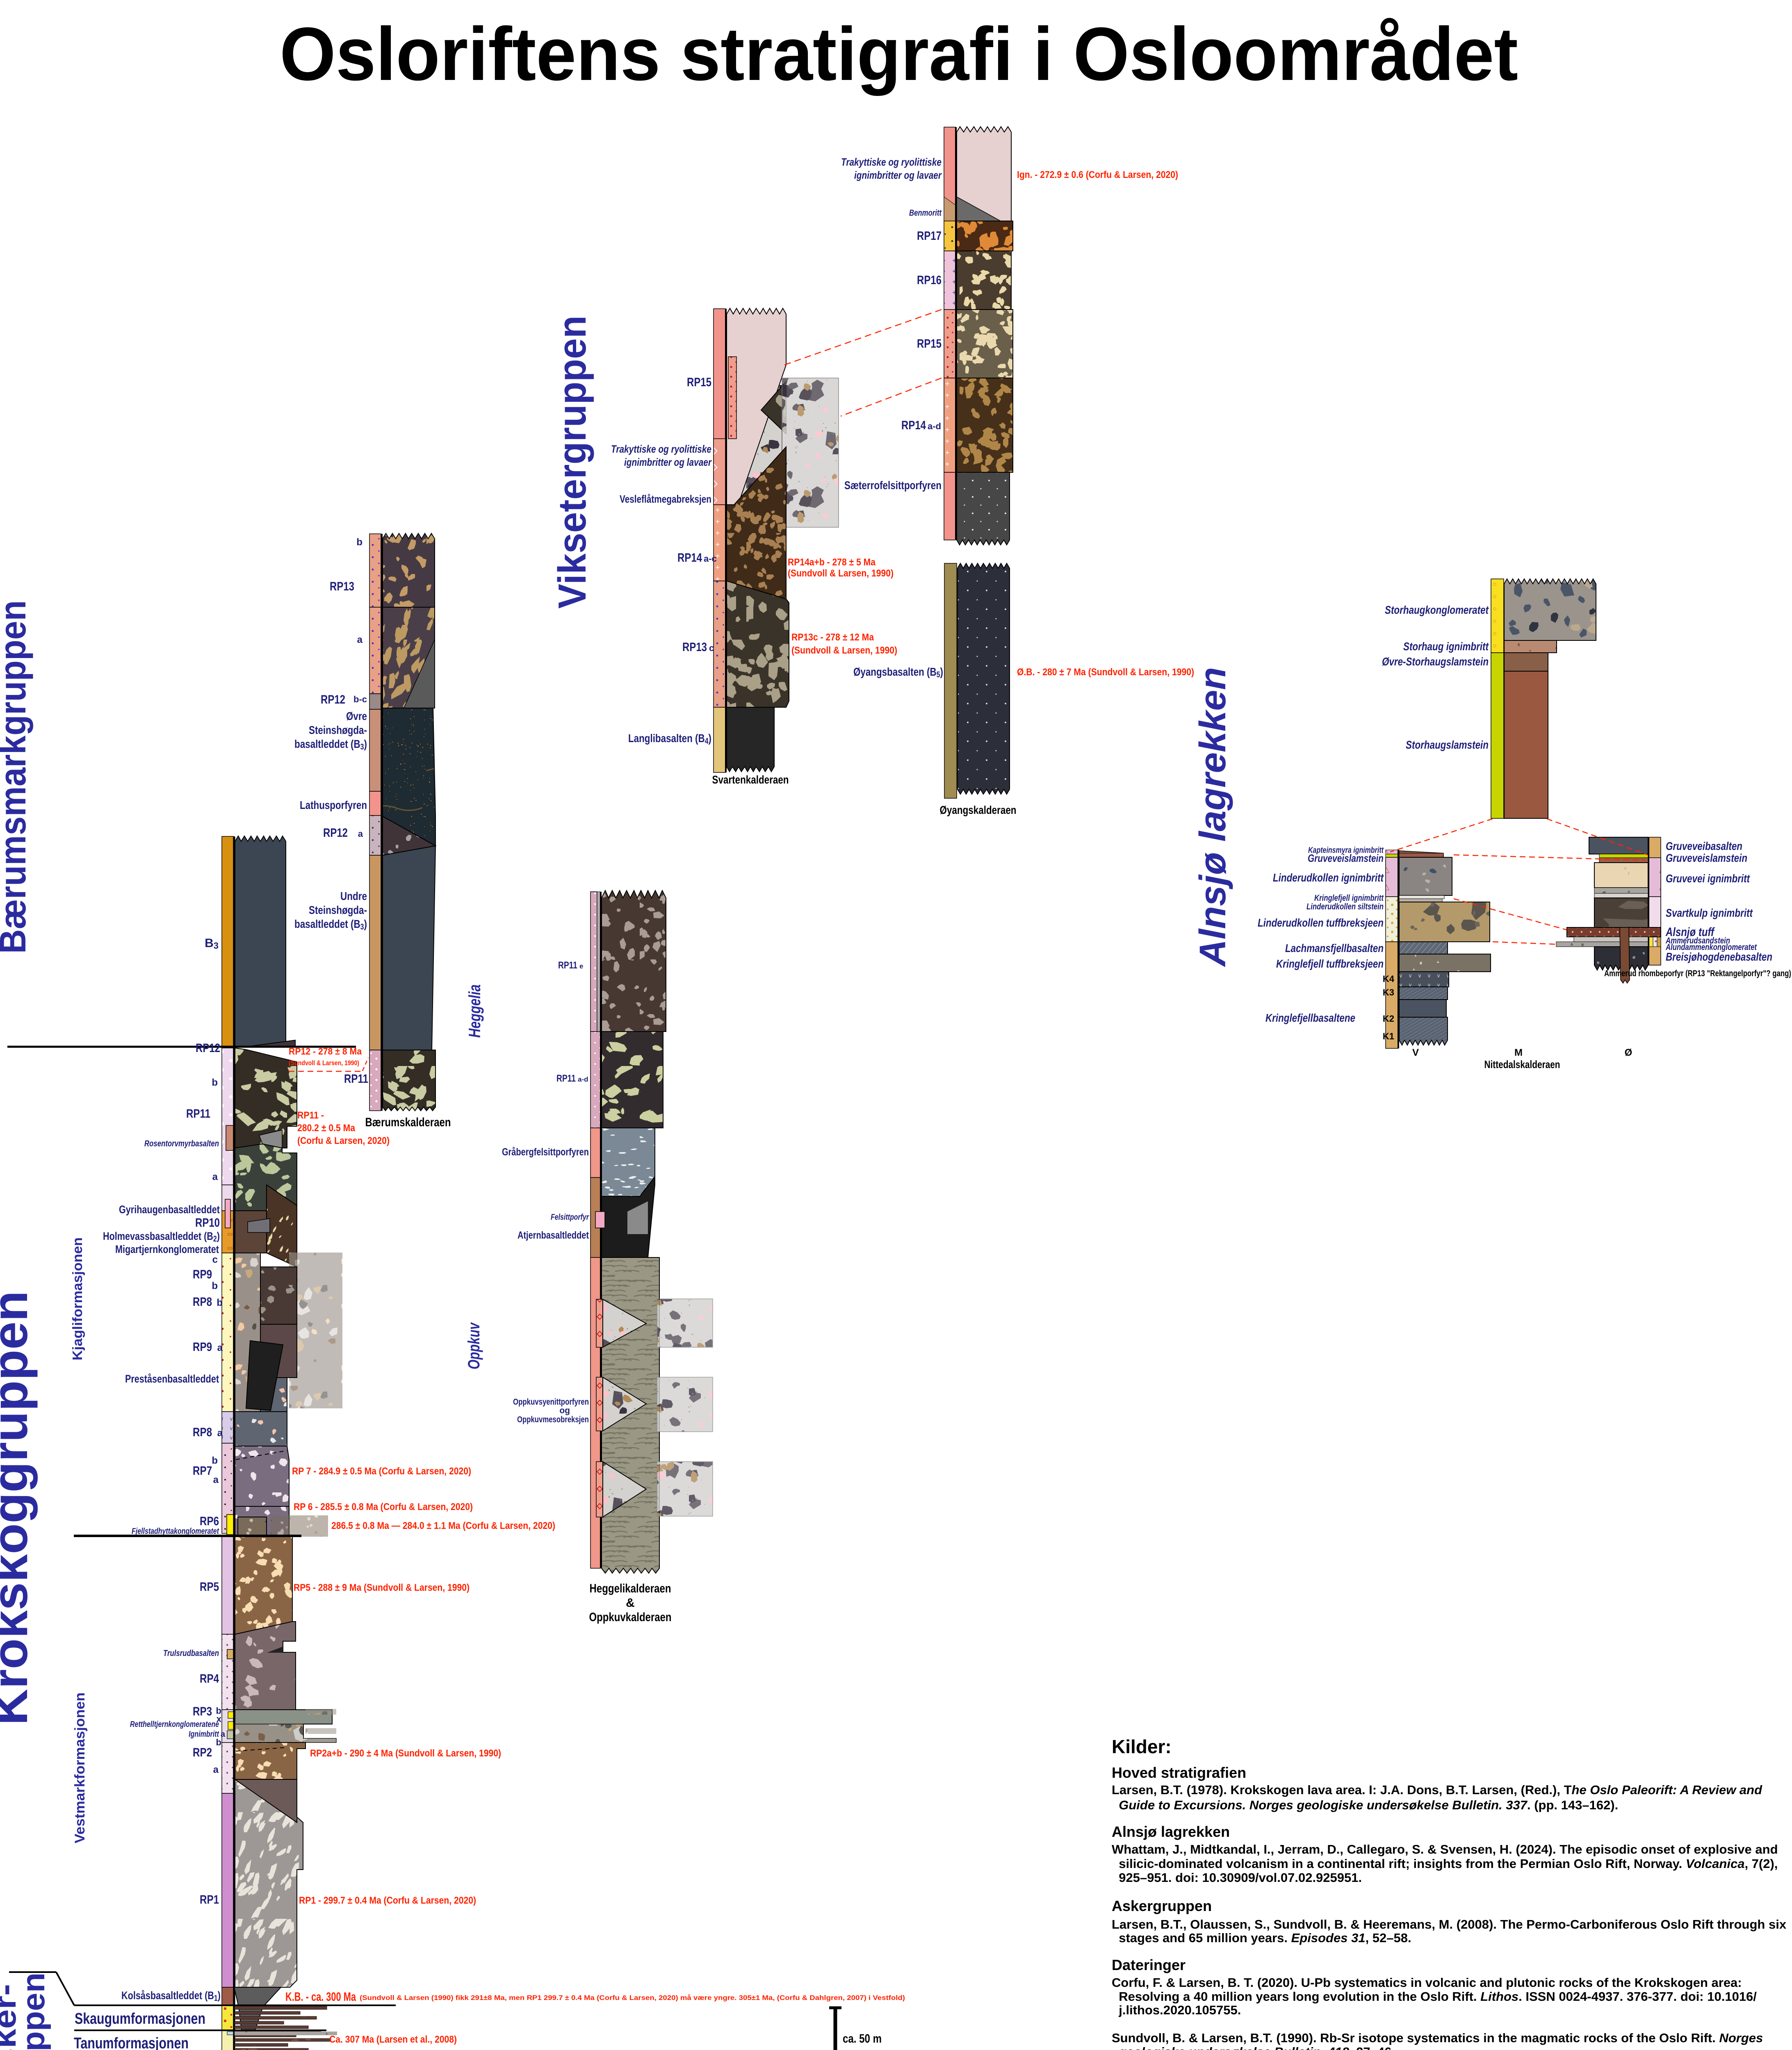 The width and height of the screenshot is (1792, 2050). What do you see at coordinates (212, 943) in the screenshot?
I see `svg-text: B3` at bounding box center [212, 943].